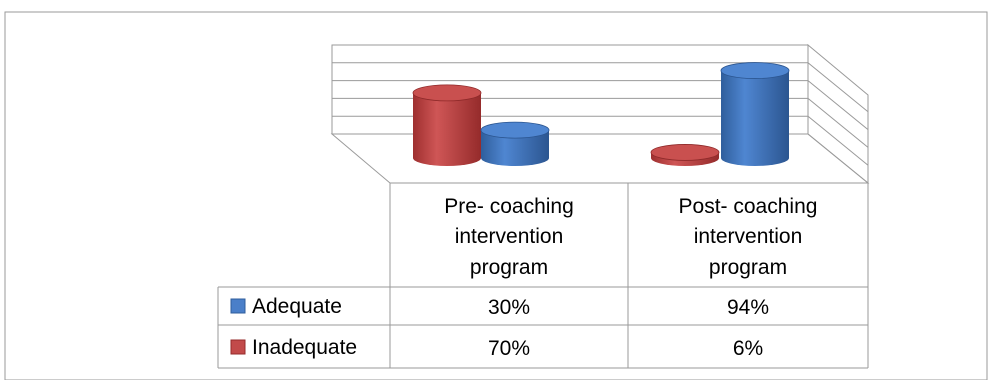 Image resolution: width=993 pixels, height=380 pixels. Describe the element at coordinates (238, 347) in the screenshot. I see `legend-key-inadequate` at that location.